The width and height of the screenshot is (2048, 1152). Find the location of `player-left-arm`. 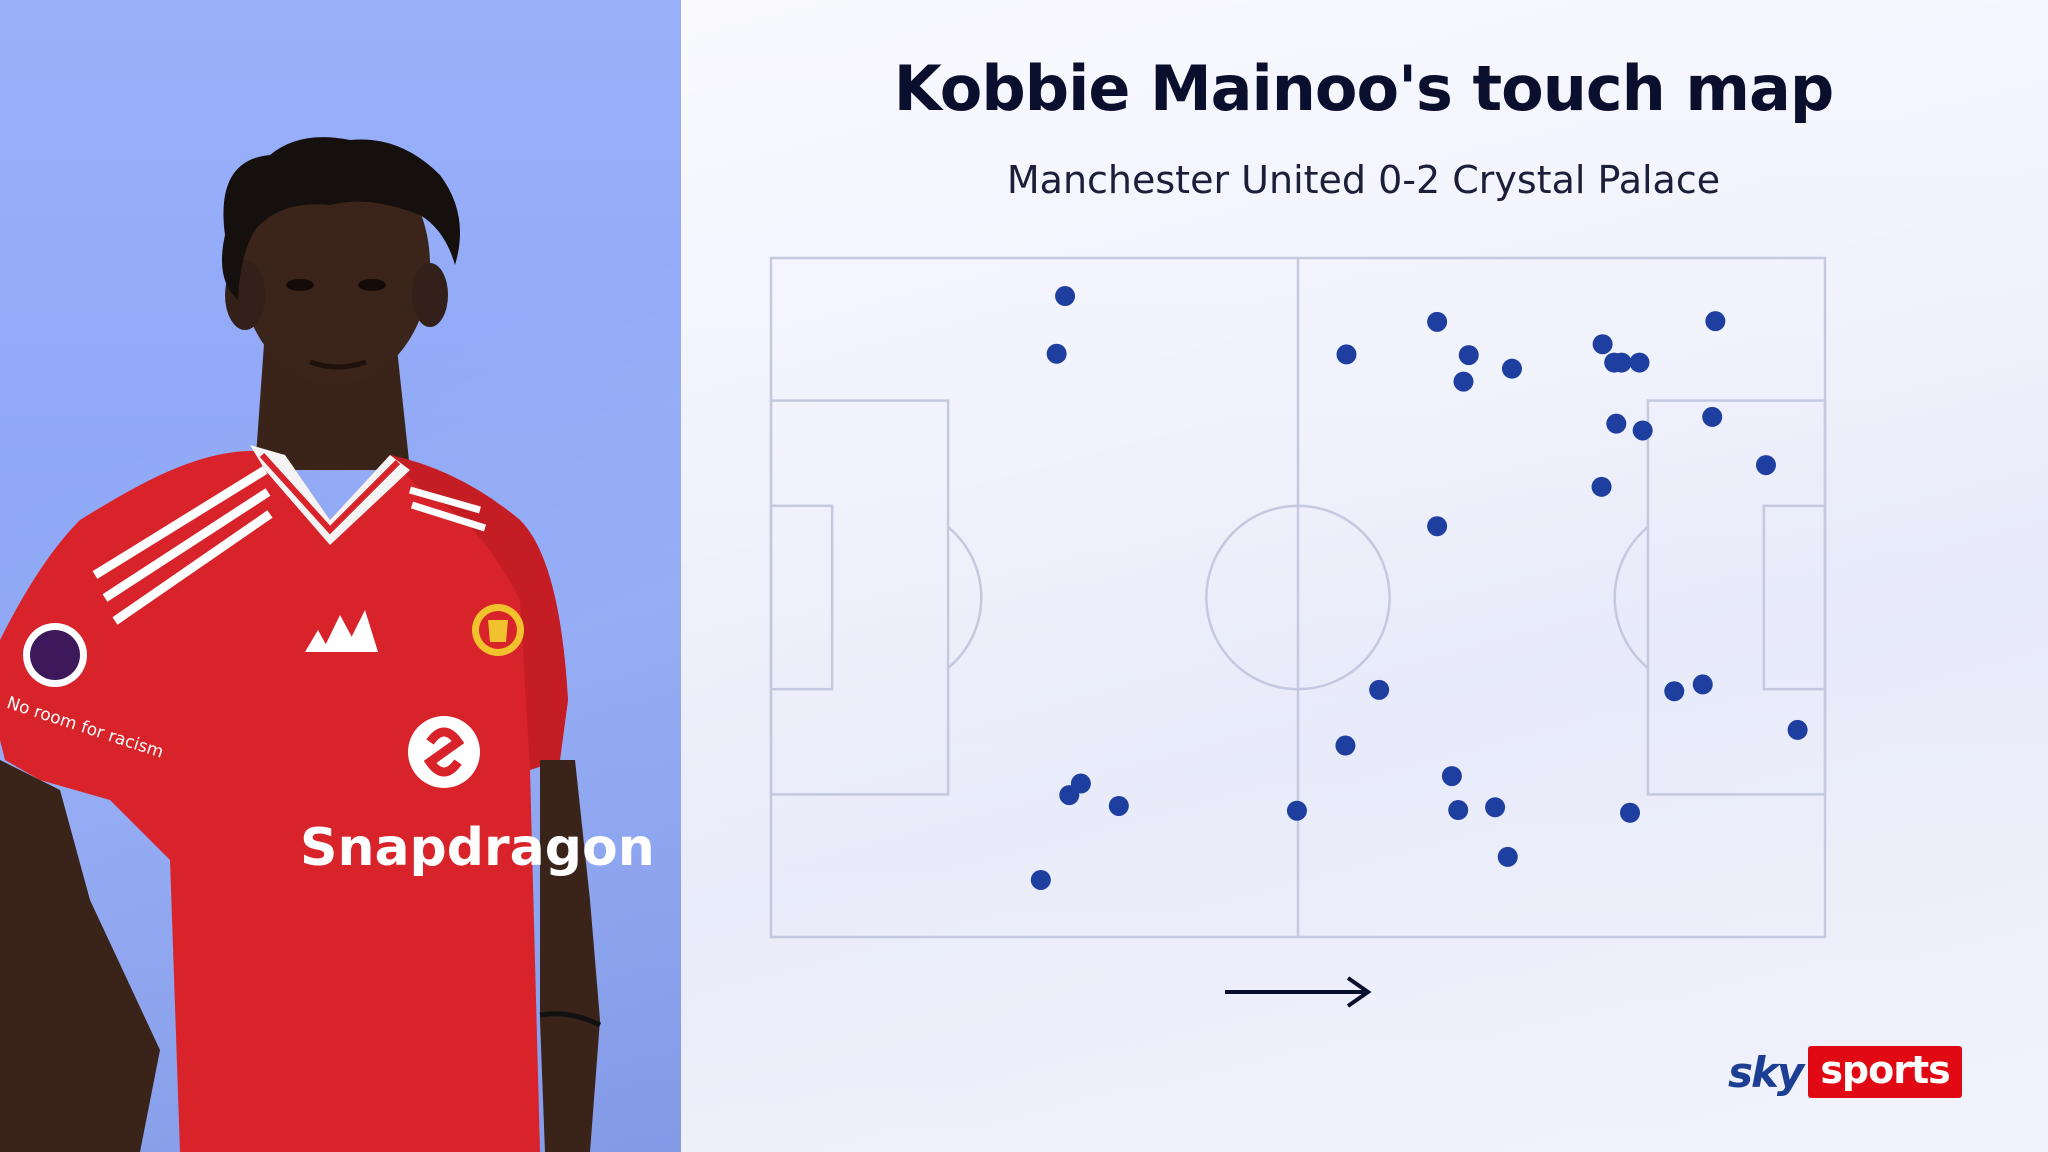

player-left-arm is located at coordinates (80, 956).